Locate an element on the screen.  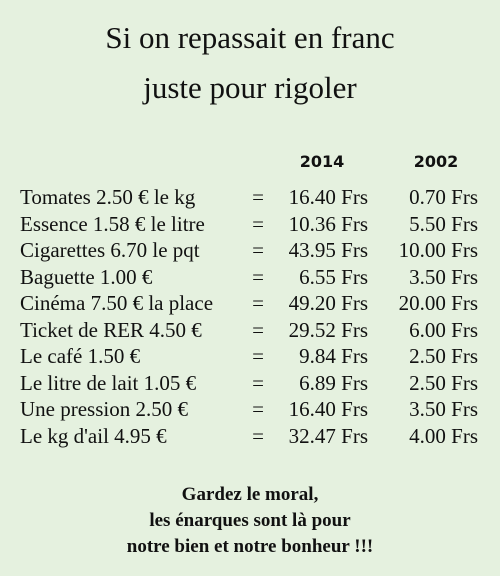
item-label: Tomates 2.50 € le kg is located at coordinates (108, 197).